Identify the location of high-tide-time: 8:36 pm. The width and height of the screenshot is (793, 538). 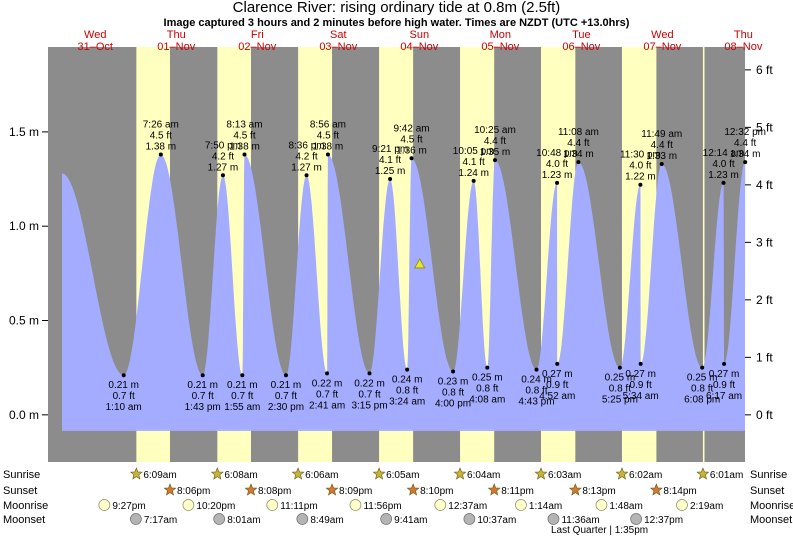
(306, 145).